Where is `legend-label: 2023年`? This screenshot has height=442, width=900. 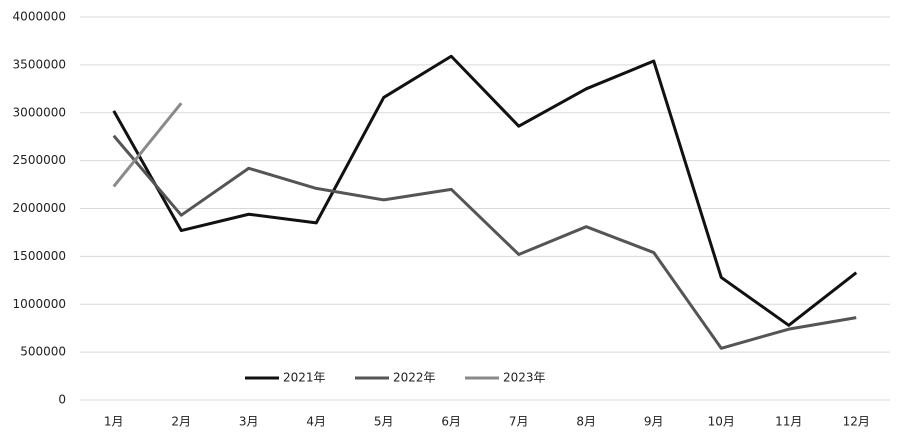
legend-label: 2023年 is located at coordinates (524, 378).